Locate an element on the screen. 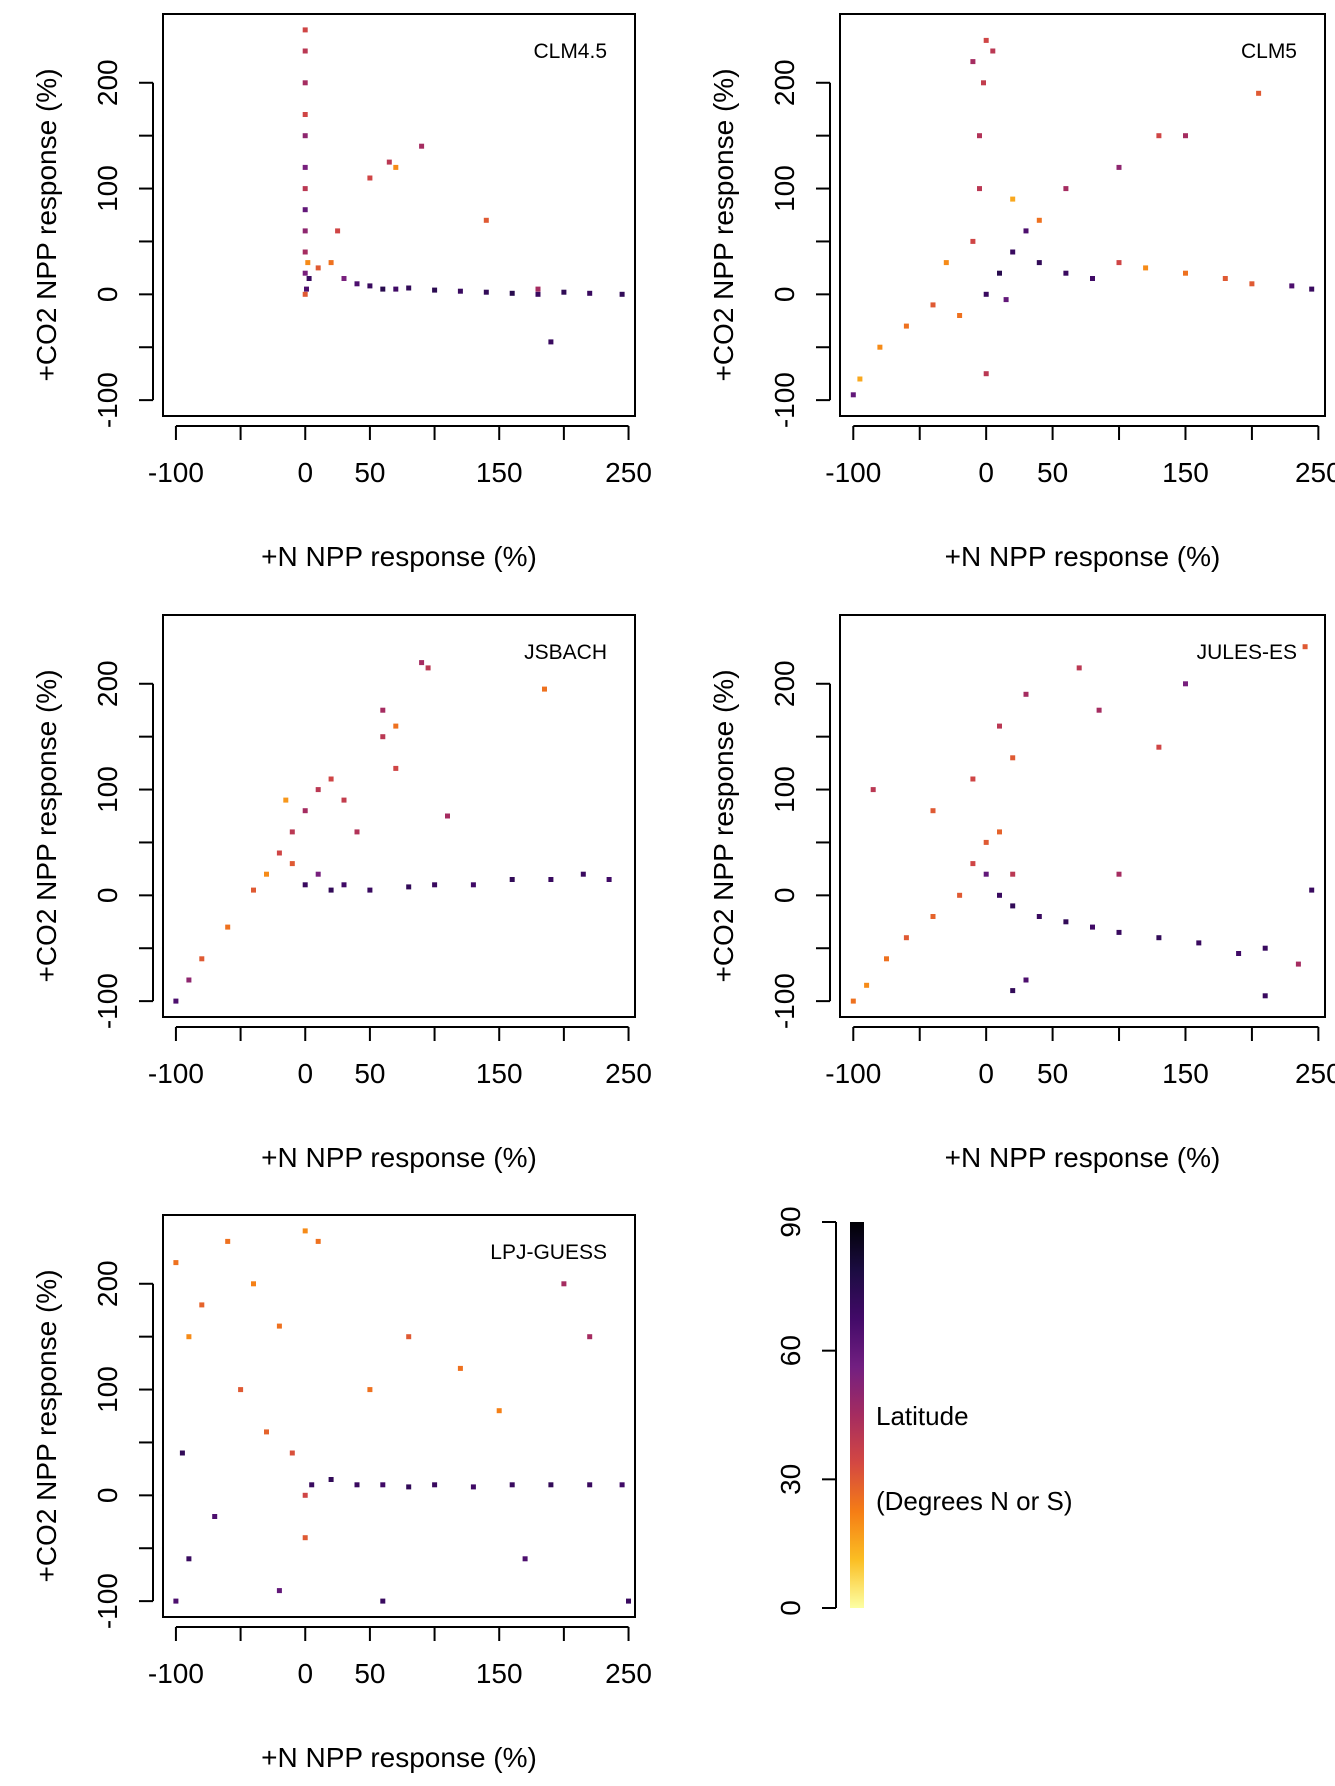 The image size is (1335, 1786). legend-tick-label: 60 is located at coordinates (790, 1350).